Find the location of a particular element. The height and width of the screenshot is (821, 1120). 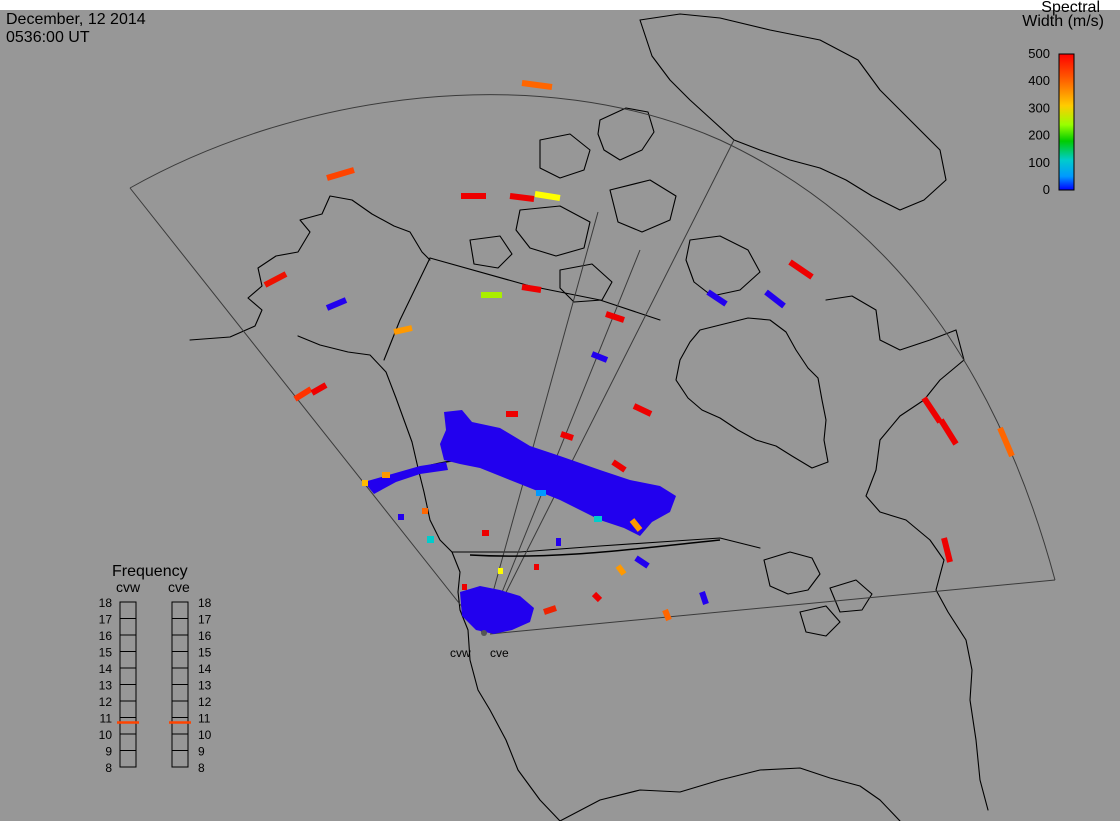

radar-site-marker is located at coordinates (484, 633).